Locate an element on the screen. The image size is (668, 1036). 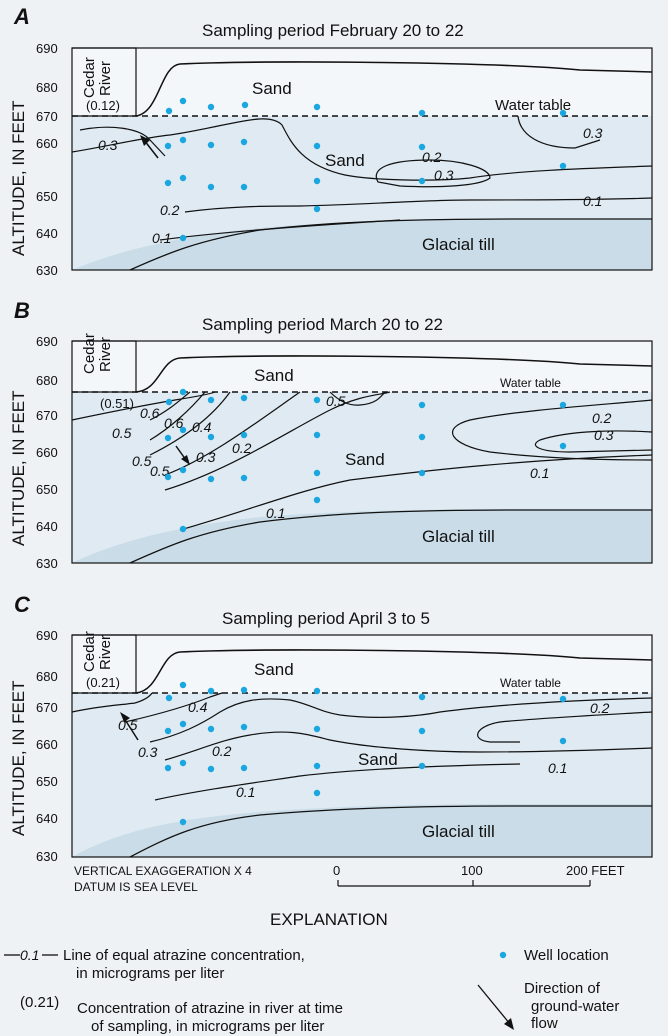
datum: DATUM IS SEA LEVEL is located at coordinates (136, 887).